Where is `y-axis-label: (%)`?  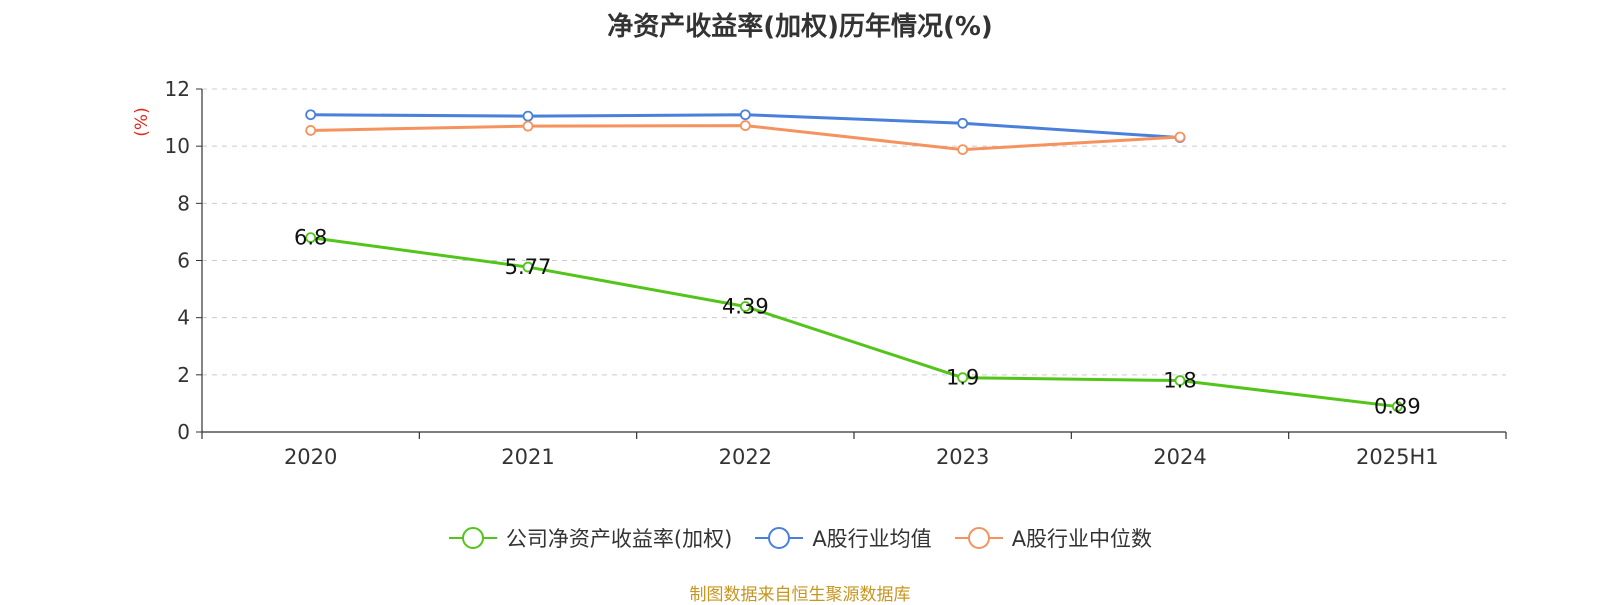
y-axis-label: (%) is located at coordinates (142, 121).